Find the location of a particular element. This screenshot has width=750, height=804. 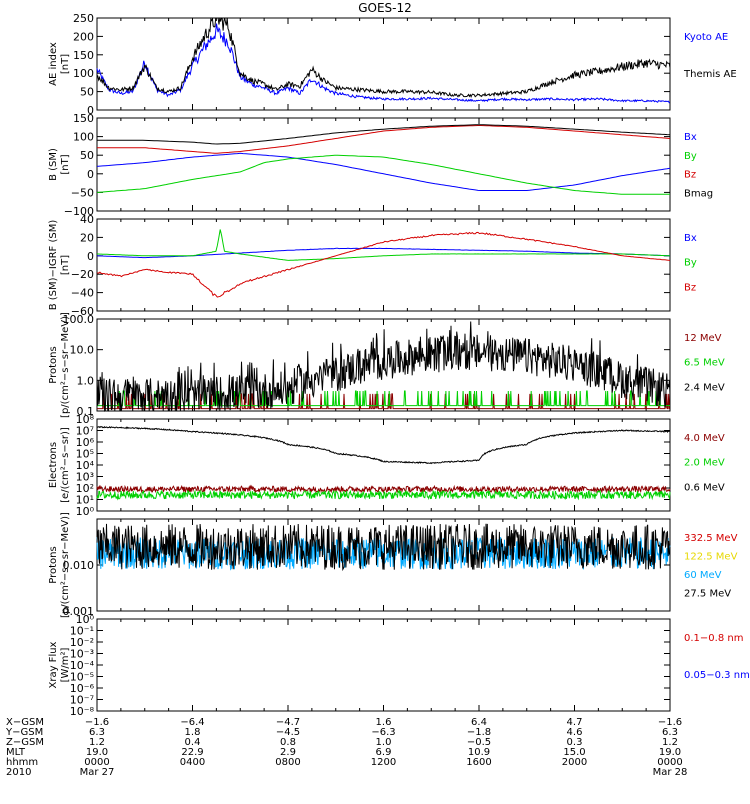

legend-entry: 6.5 MeV is located at coordinates (704, 363).